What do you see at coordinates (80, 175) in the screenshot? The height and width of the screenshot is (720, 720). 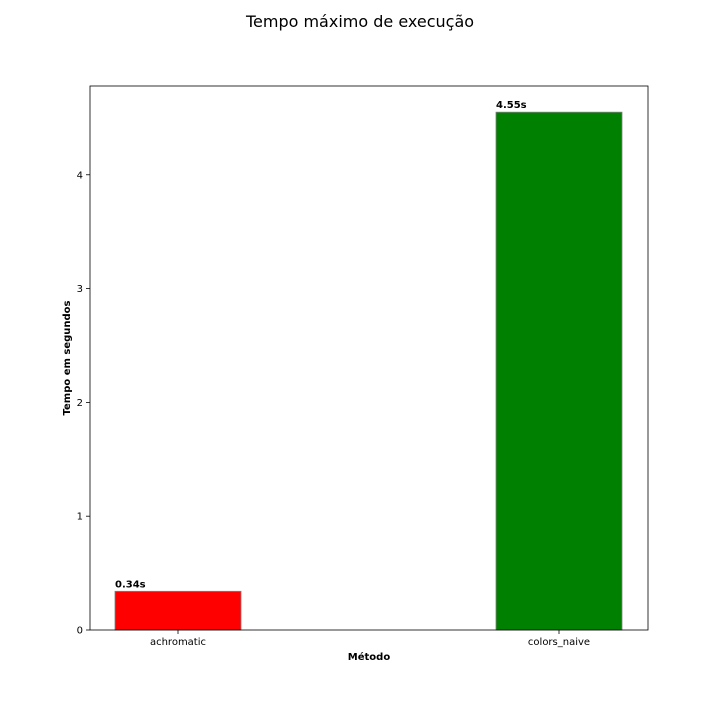 I see `y-tick-label: 4` at bounding box center [80, 175].